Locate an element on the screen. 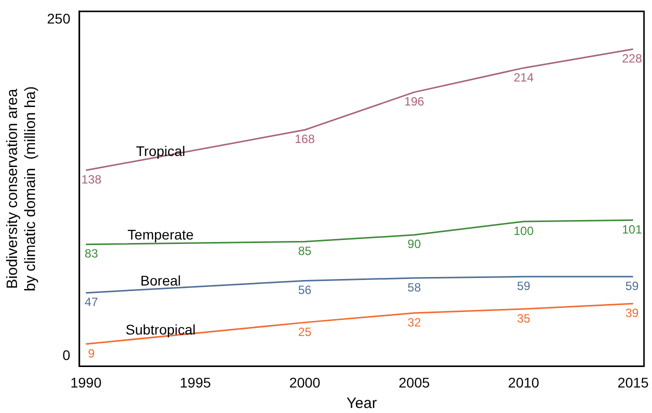 This screenshot has height=413, width=652. data-label: 85 is located at coordinates (305, 251).